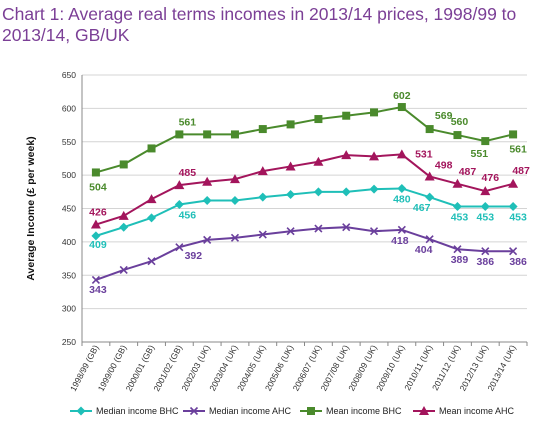 This screenshot has width=550, height=435. I want to click on legend-label: Mean income BHC, so click(364, 411).